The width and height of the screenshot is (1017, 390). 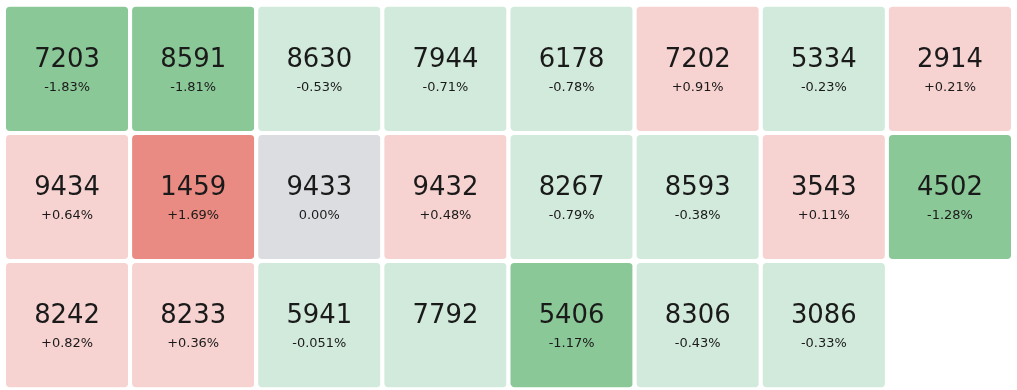 I want to click on category-label: 7944, so click(x=445, y=57).